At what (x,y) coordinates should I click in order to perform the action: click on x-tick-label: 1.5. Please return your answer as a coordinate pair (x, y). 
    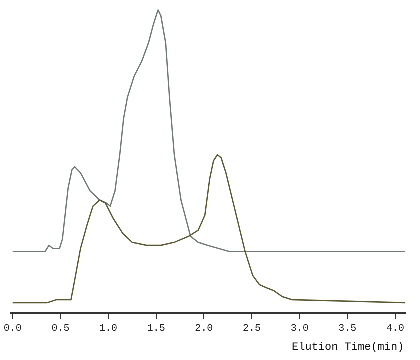
    Looking at the image, I should click on (156, 329).